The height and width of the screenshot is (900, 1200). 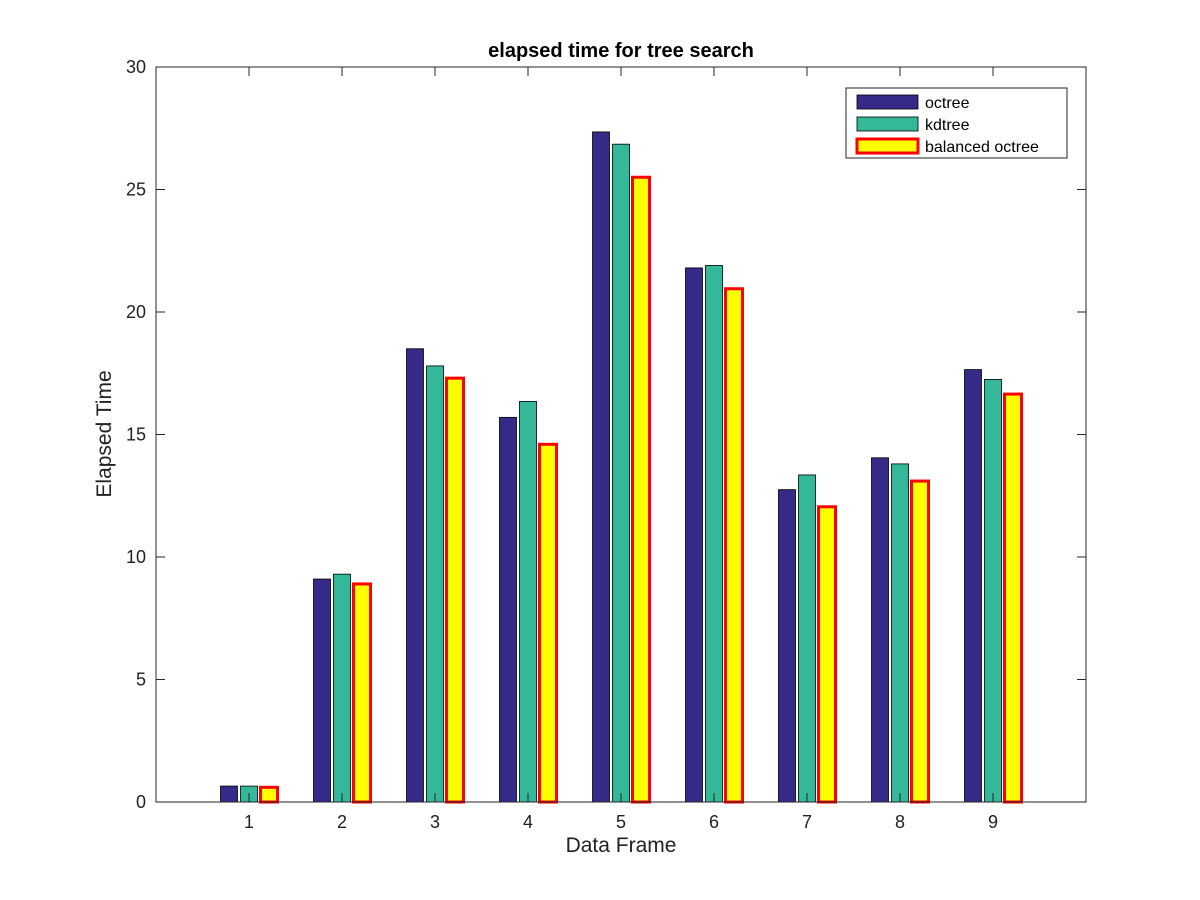 I want to click on y-tick-label: 25, so click(x=136, y=190).